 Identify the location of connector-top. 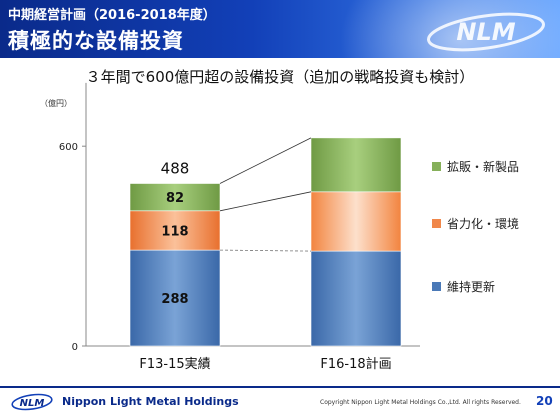
(265, 160).